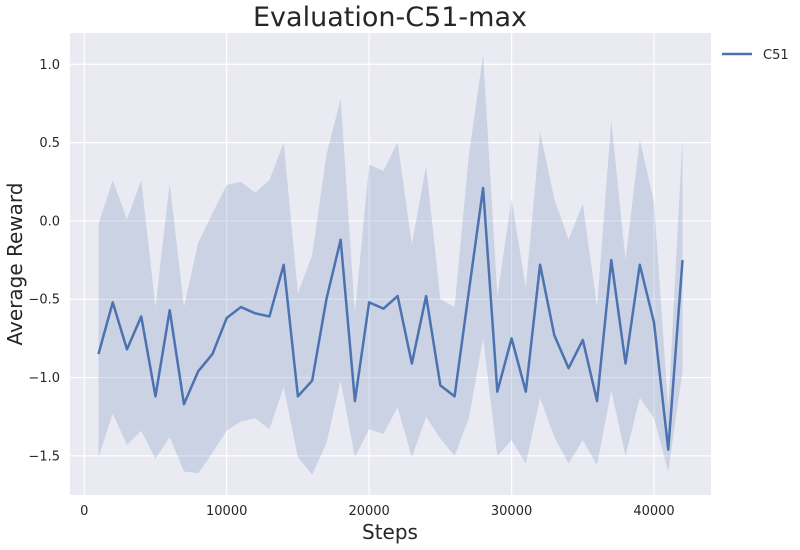 The width and height of the screenshot is (800, 550). What do you see at coordinates (755, 55) in the screenshot?
I see `legend: C51` at bounding box center [755, 55].